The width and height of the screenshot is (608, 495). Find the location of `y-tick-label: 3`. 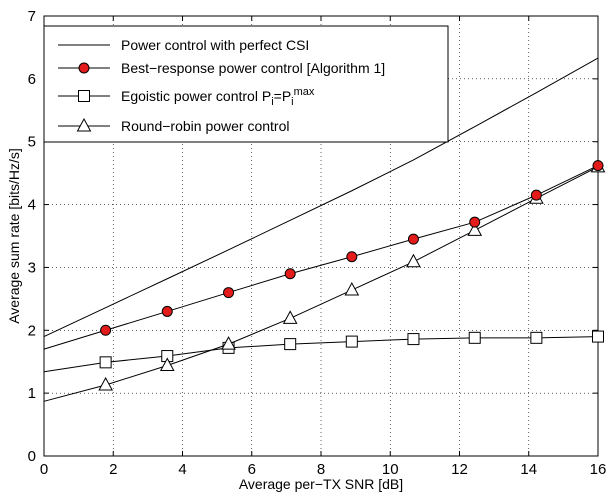

y-tick-label: 3 is located at coordinates (32, 267).